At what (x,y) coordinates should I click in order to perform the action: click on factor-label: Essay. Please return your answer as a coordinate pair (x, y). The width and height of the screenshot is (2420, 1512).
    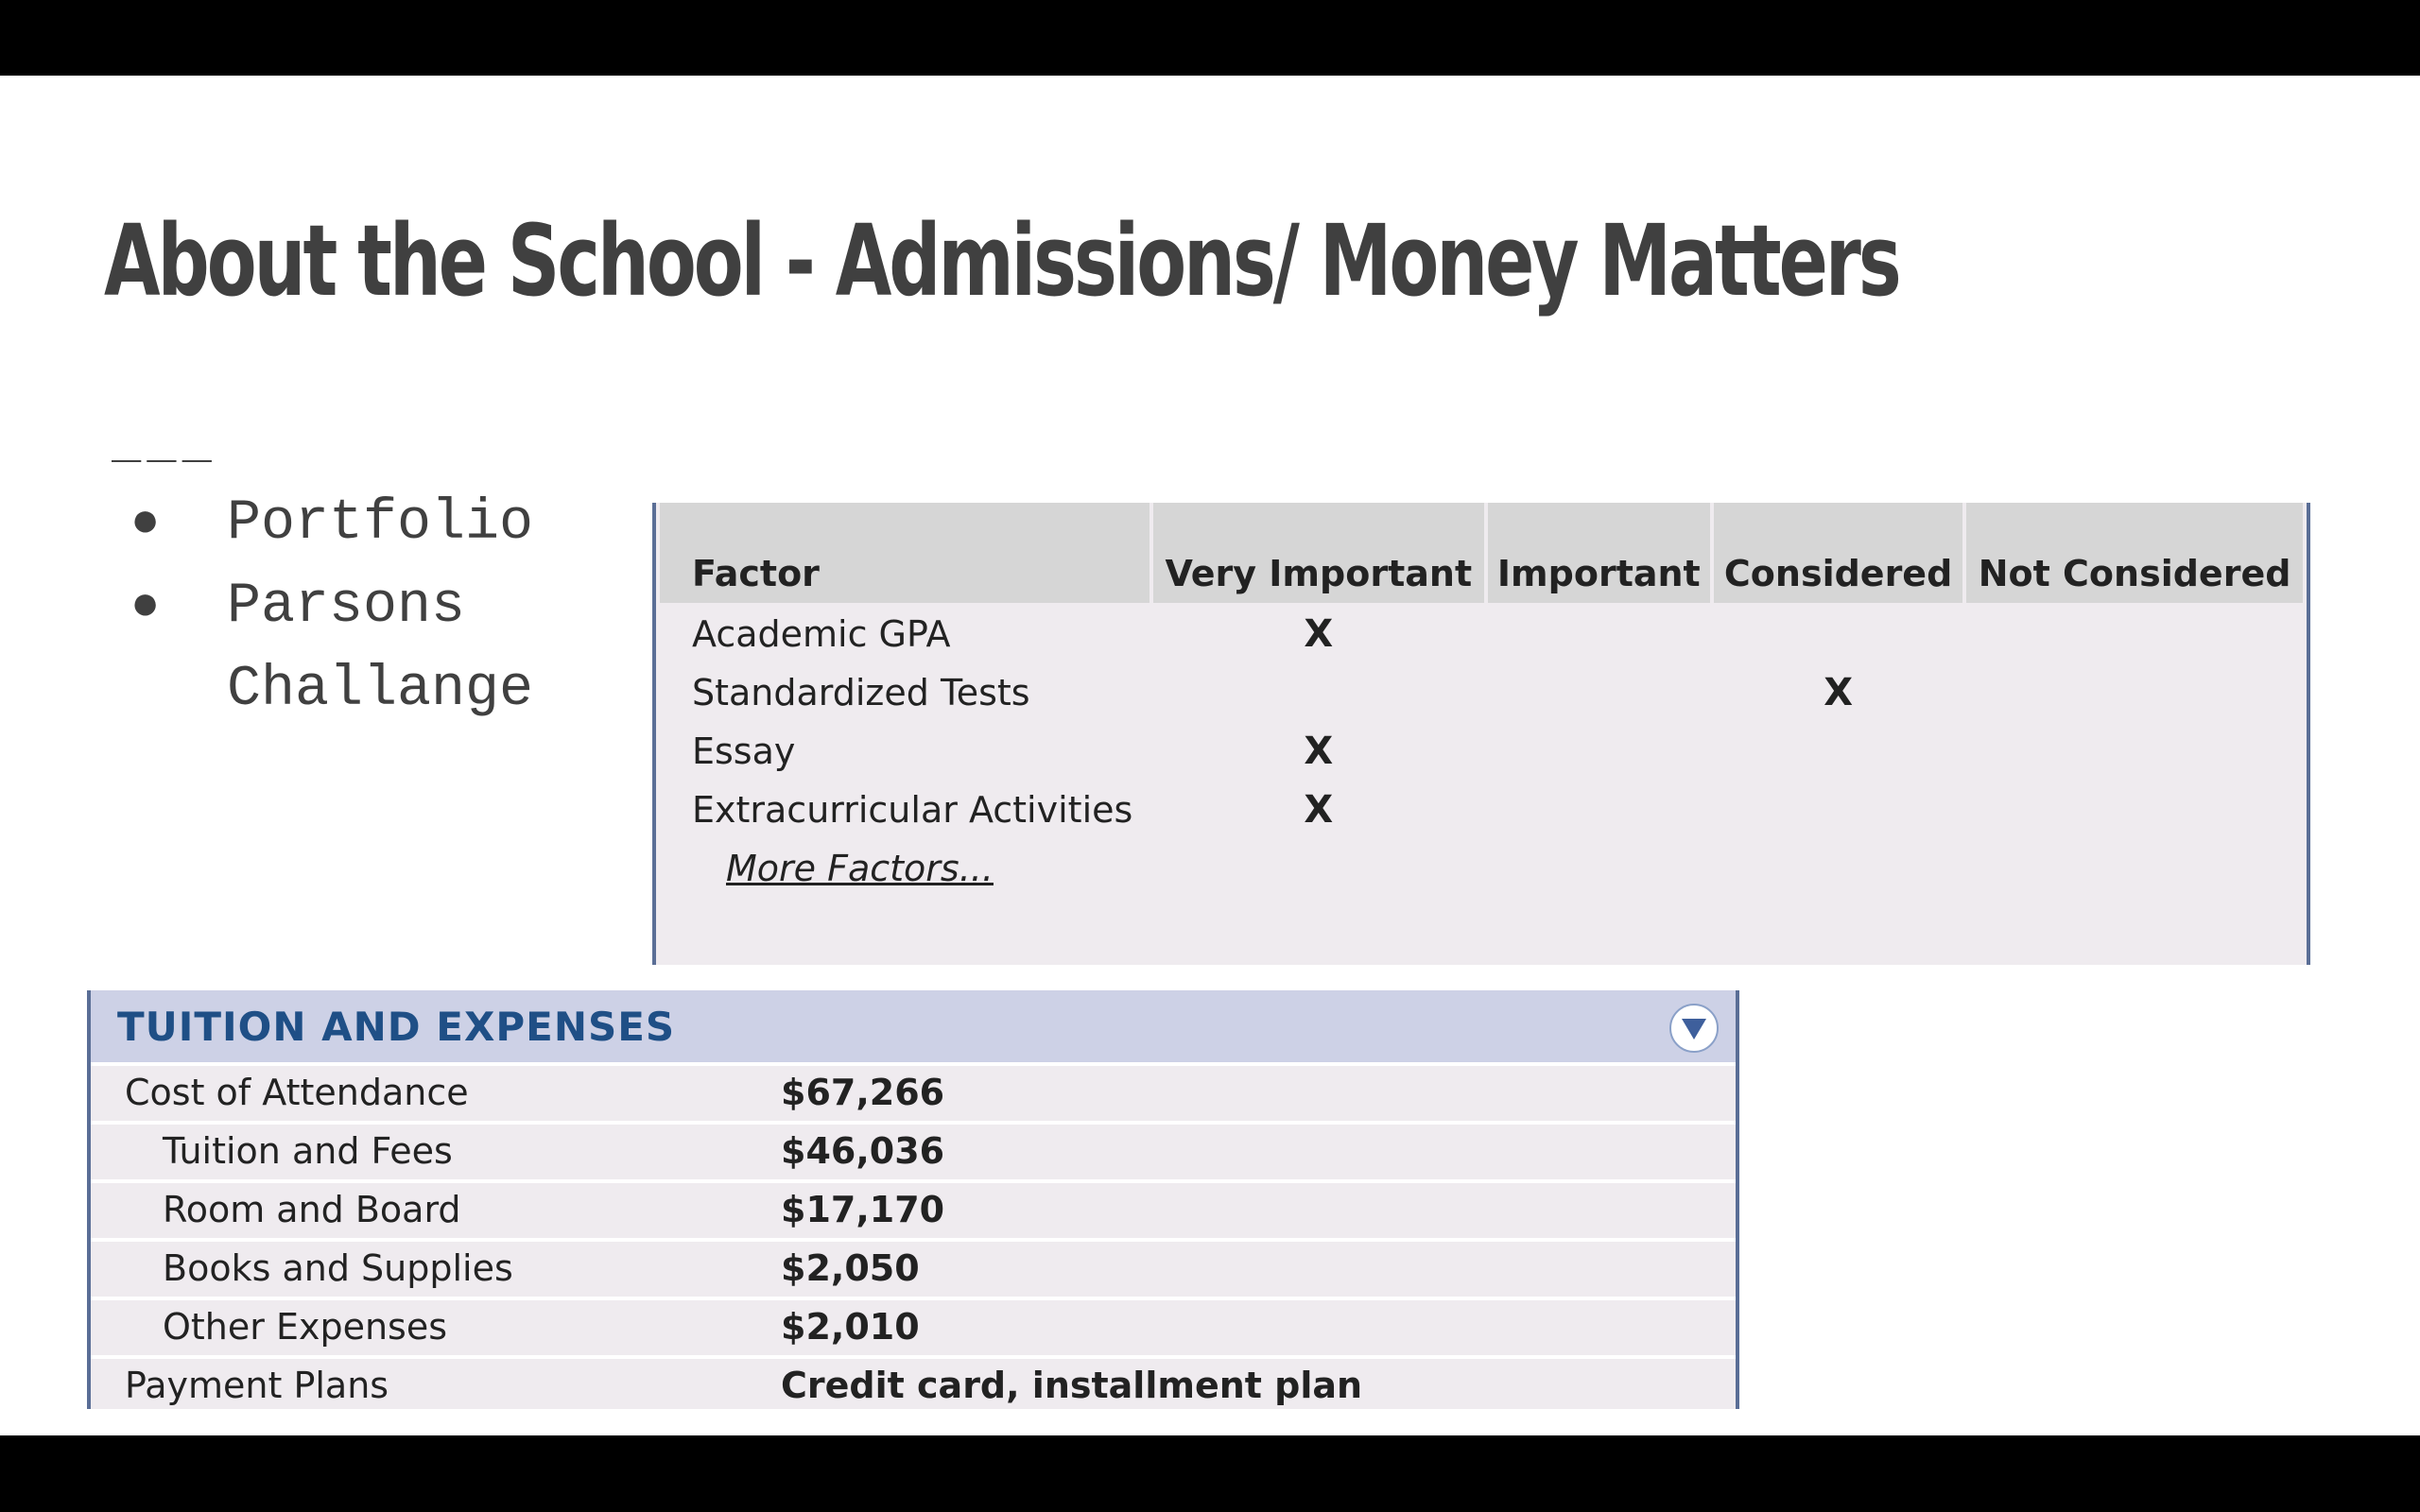
    Looking at the image, I should click on (905, 751).